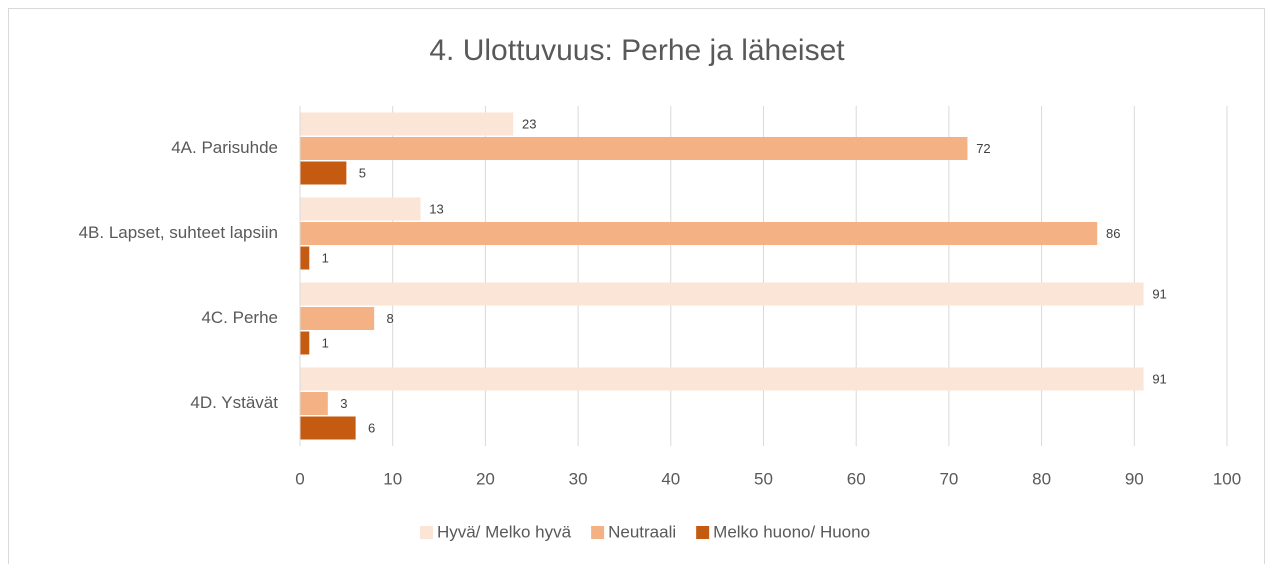  What do you see at coordinates (504, 531) in the screenshot?
I see `legend-label: Hyvä/ Melko hyvä` at bounding box center [504, 531].